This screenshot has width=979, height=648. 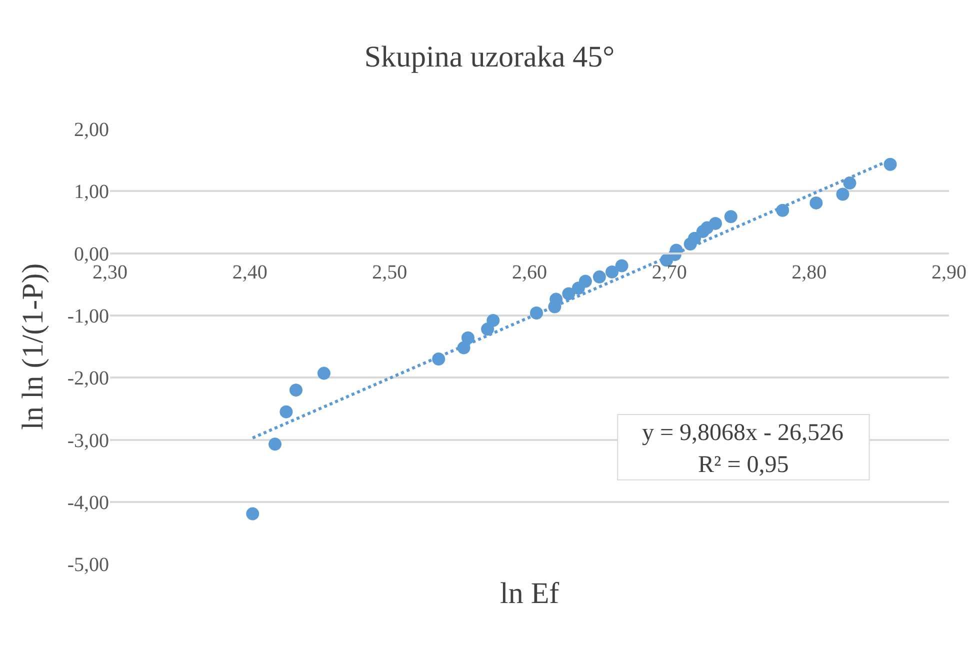 What do you see at coordinates (390, 272) in the screenshot?
I see `x-tick-label: 2,50` at bounding box center [390, 272].